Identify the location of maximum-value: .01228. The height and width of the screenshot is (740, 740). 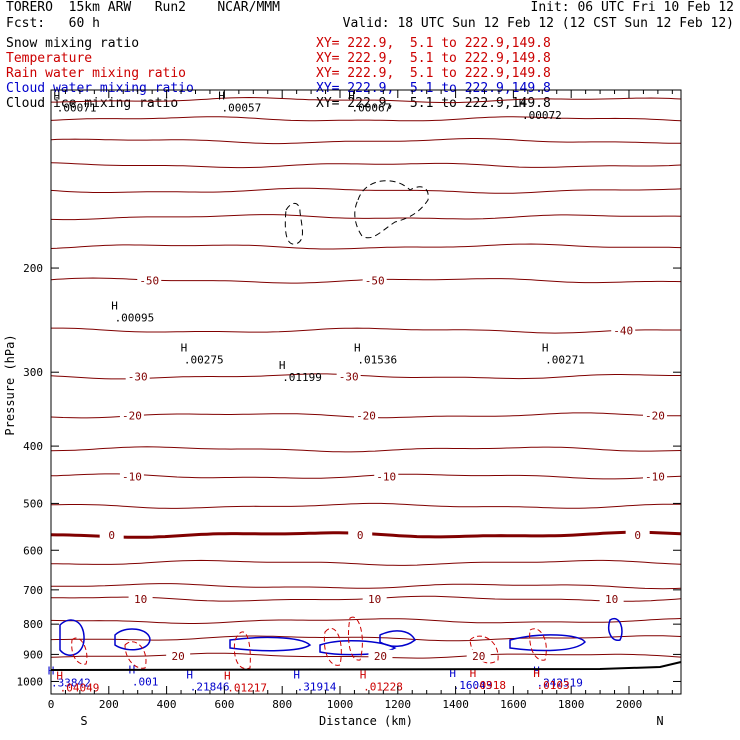
(383, 686).